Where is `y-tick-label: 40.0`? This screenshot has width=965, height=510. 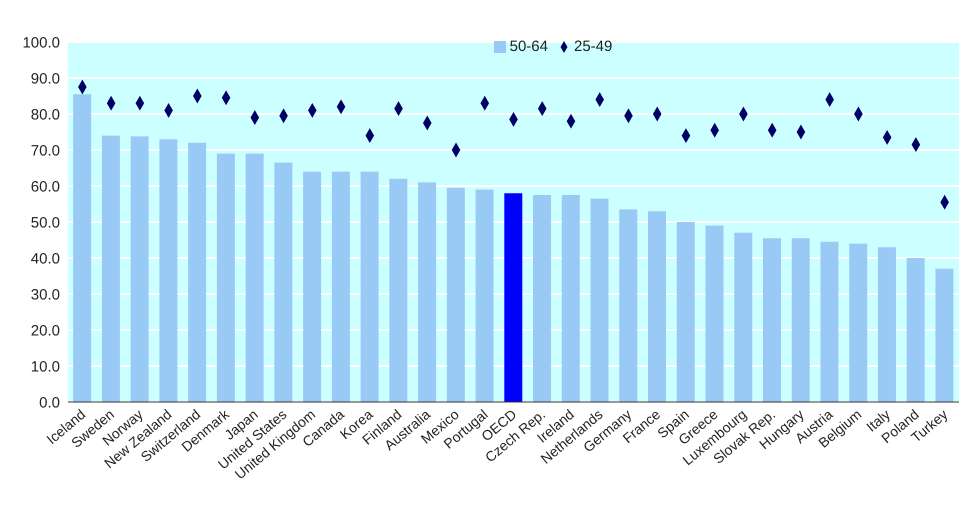 y-tick-label: 40.0 is located at coordinates (45, 259).